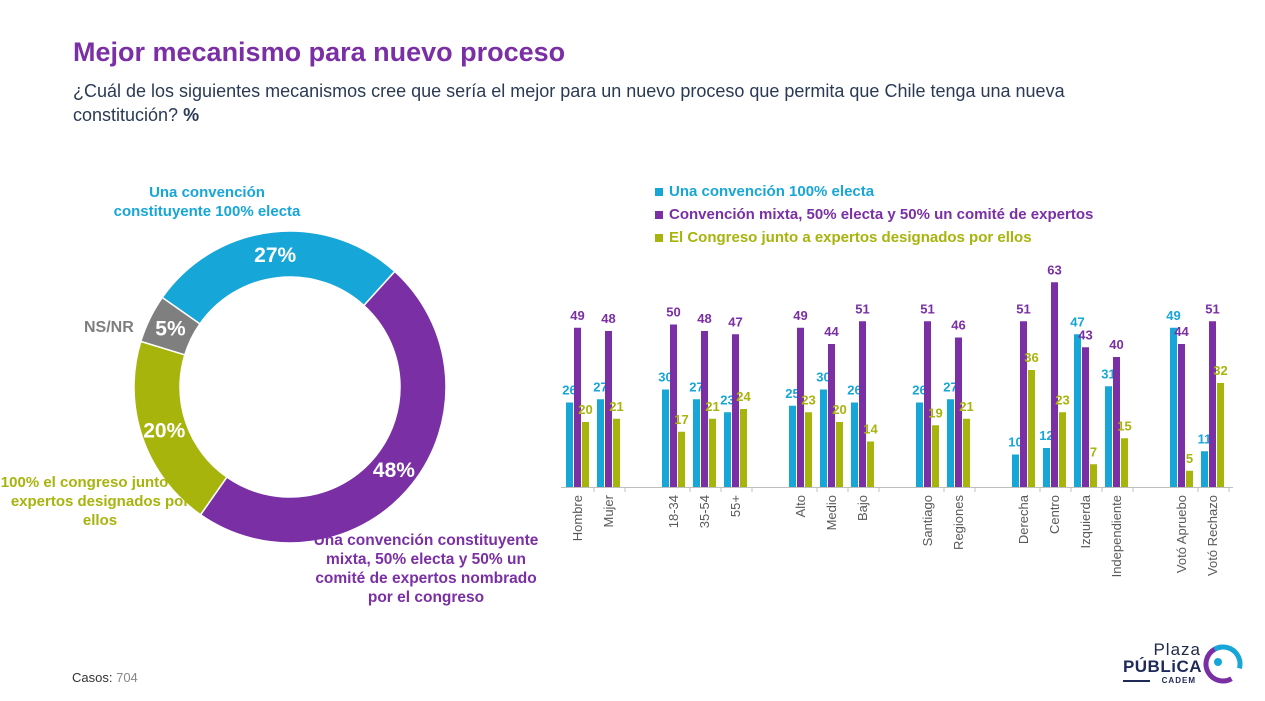 This screenshot has height=701, width=1265. What do you see at coordinates (1178, 680) in the screenshot?
I see `logo-cadem-text: CADEM` at bounding box center [1178, 680].